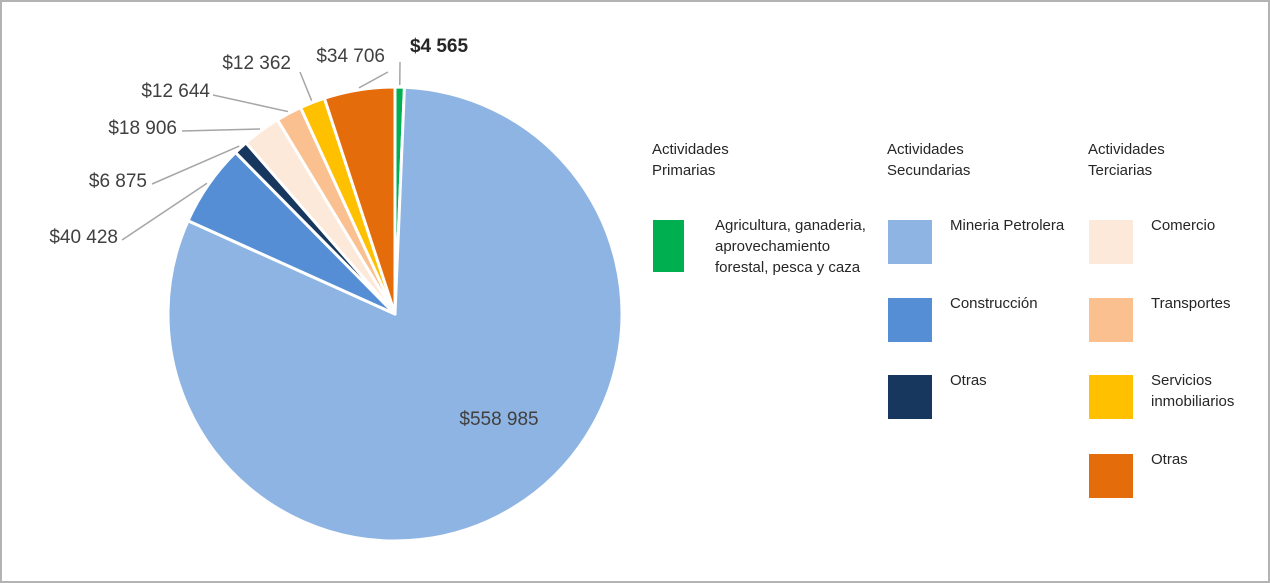 Image resolution: width=1270 pixels, height=583 pixels. Describe the element at coordinates (359, 200) in the screenshot. I see `pie-slice` at that location.